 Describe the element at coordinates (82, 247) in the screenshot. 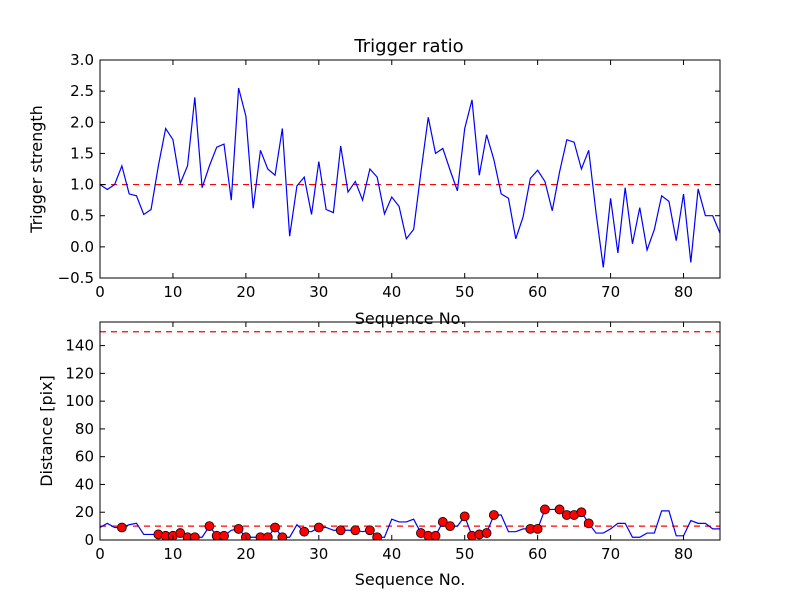

I see `top-y-tick-label: 0.0` at that location.